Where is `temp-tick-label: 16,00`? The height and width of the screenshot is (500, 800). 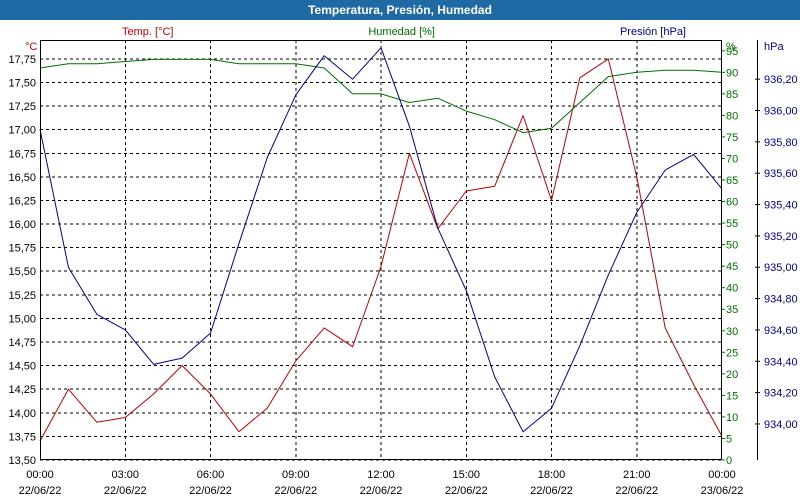 temp-tick-label: 16,00 is located at coordinates (22, 225).